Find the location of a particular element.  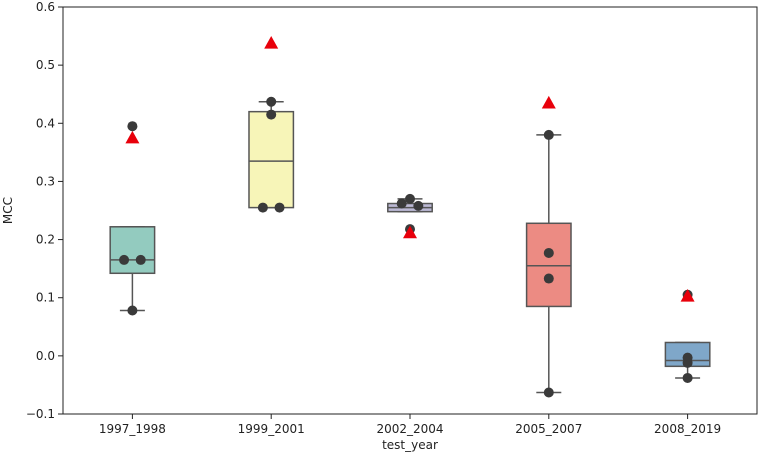

y-tick-label: −0.1 is located at coordinates (40, 414).